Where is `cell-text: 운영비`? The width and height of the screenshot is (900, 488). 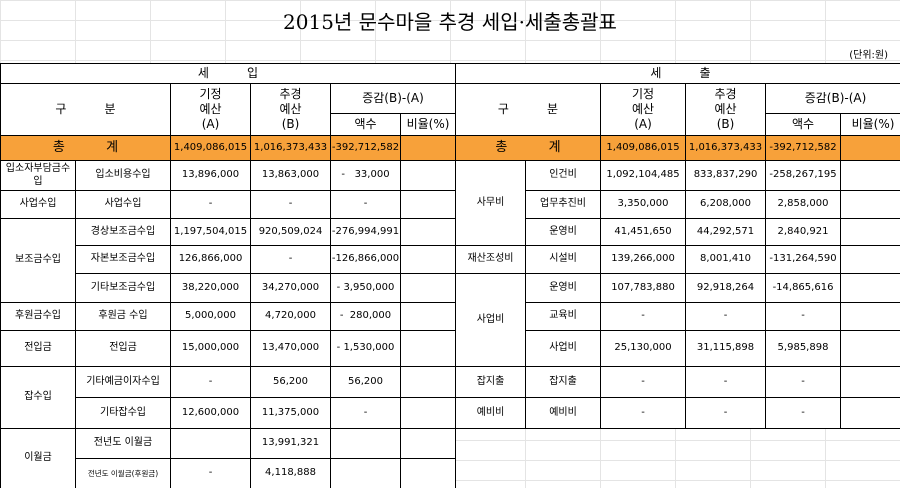 cell-text: 운영비 is located at coordinates (563, 287).